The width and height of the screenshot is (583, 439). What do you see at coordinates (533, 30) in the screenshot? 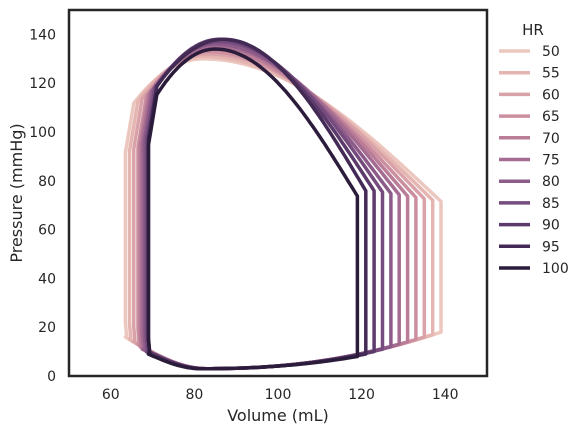
I see `legend-title: HR` at bounding box center [533, 30].